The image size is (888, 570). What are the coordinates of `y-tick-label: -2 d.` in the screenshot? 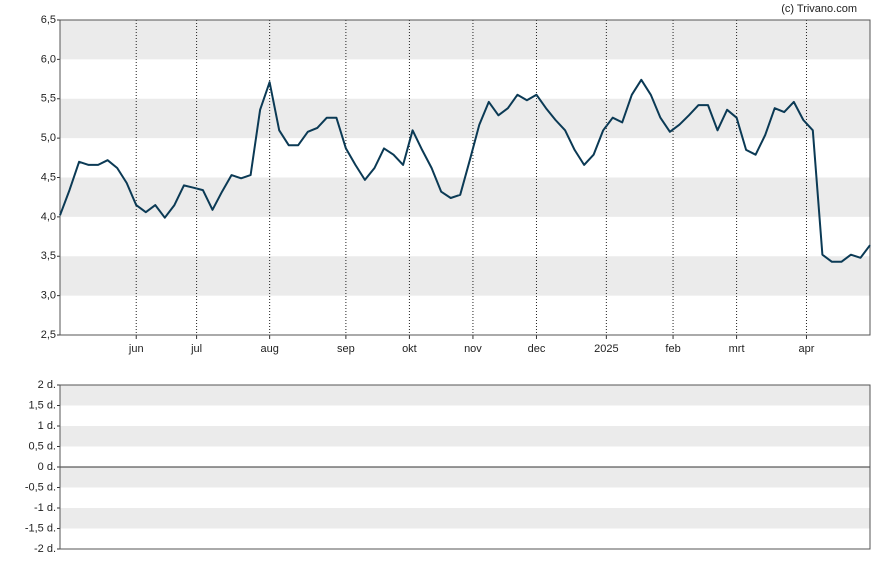 It's located at (45, 549).